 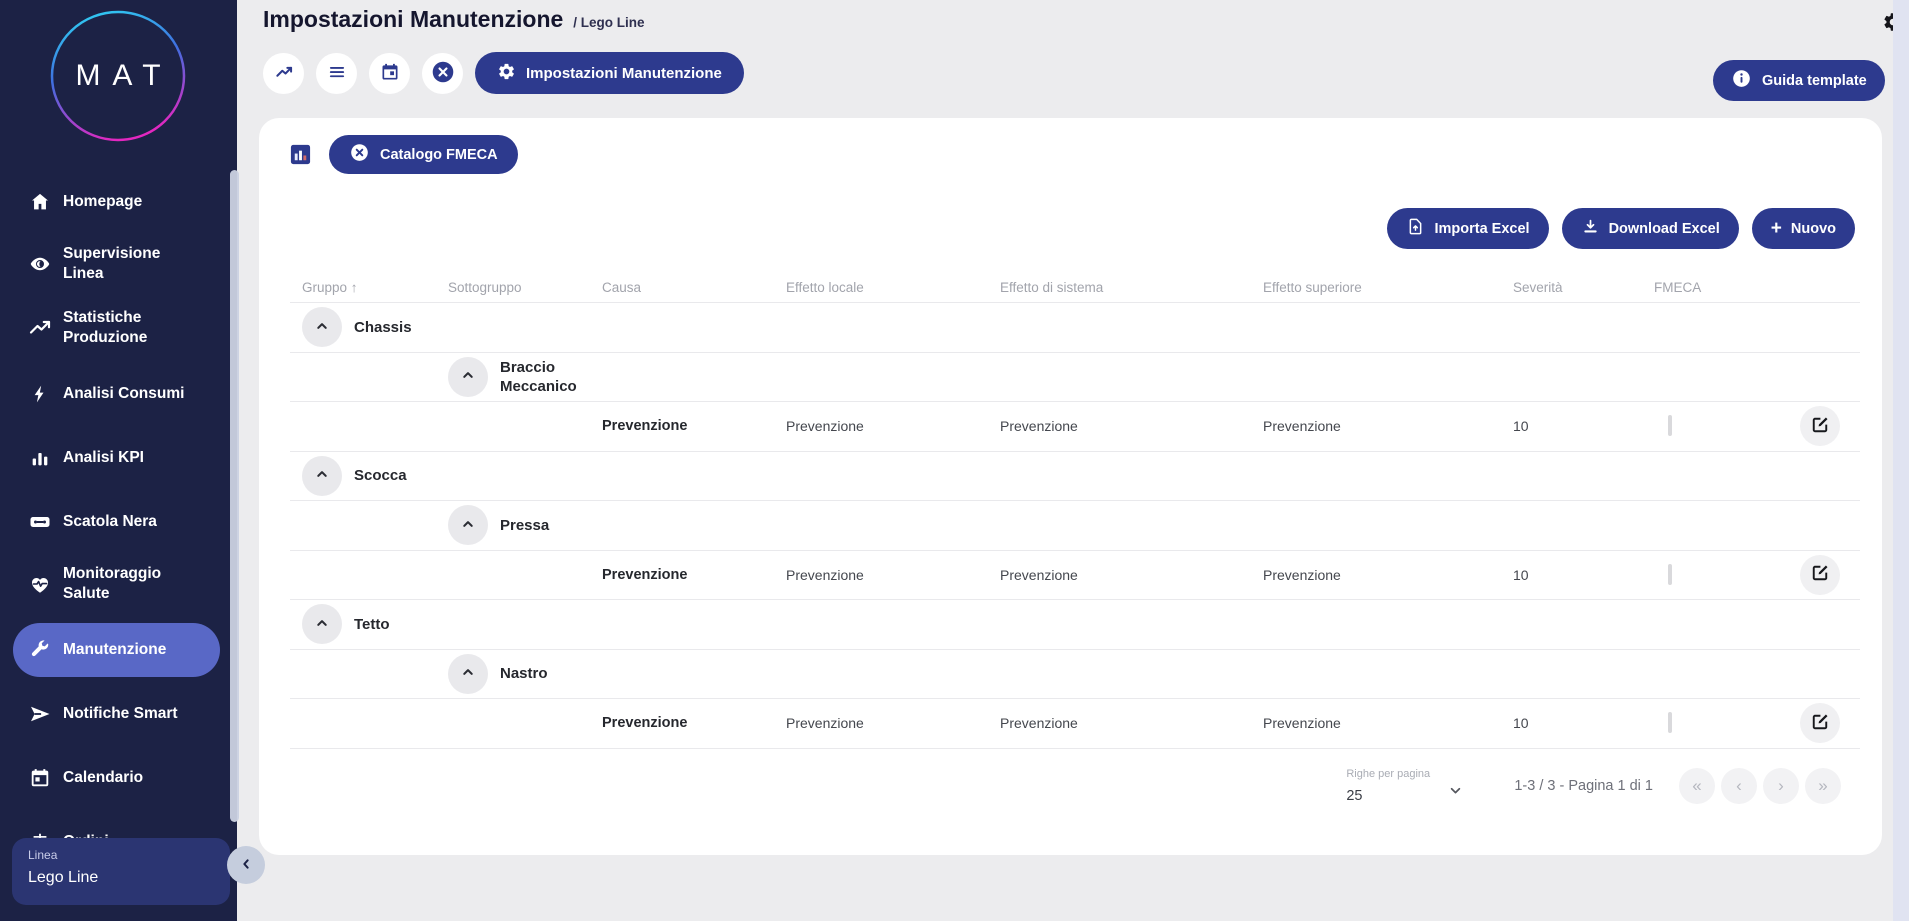 What do you see at coordinates (118, 76) in the screenshot?
I see `mat-logo: MAT` at bounding box center [118, 76].